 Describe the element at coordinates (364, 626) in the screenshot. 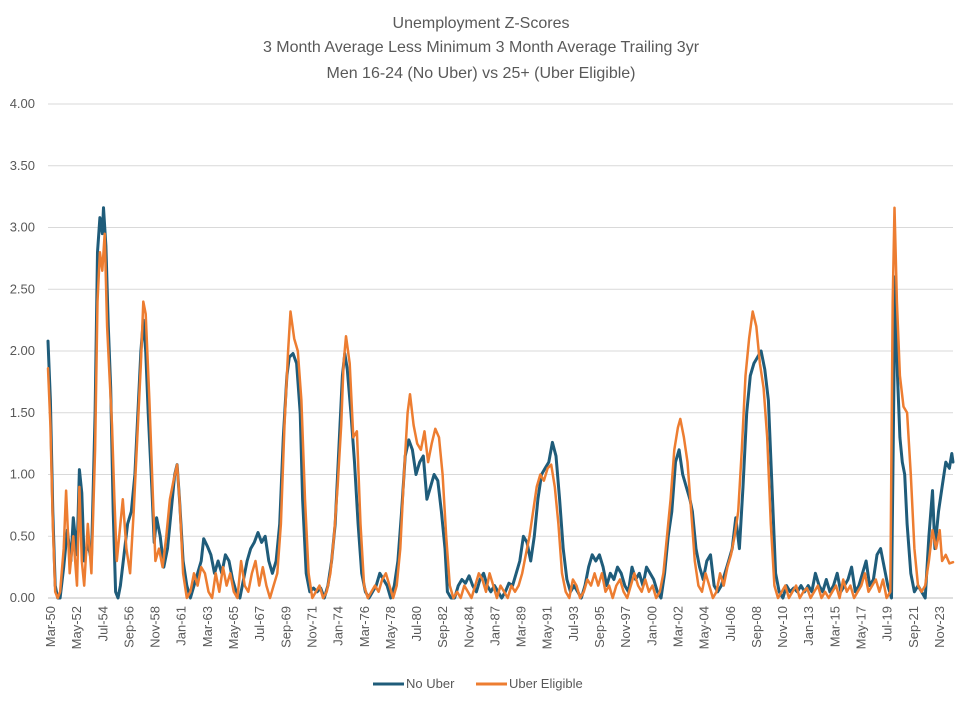

I see `x-tick-label: Mar-76` at that location.